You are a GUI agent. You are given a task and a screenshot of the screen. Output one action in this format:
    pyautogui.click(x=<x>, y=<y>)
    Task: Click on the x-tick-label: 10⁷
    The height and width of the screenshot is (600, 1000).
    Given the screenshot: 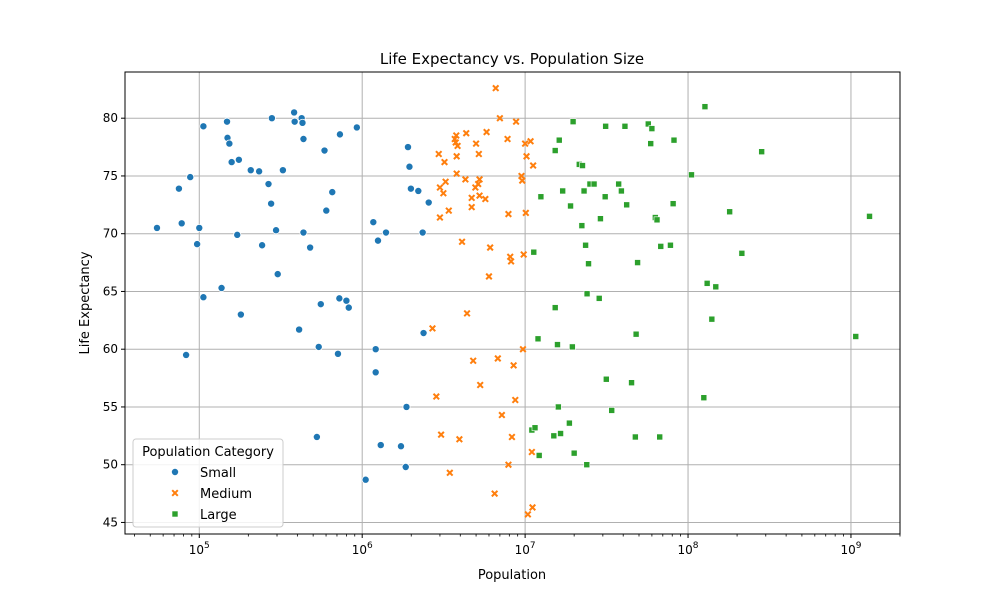 What is the action you would take?
    pyautogui.click(x=525, y=549)
    